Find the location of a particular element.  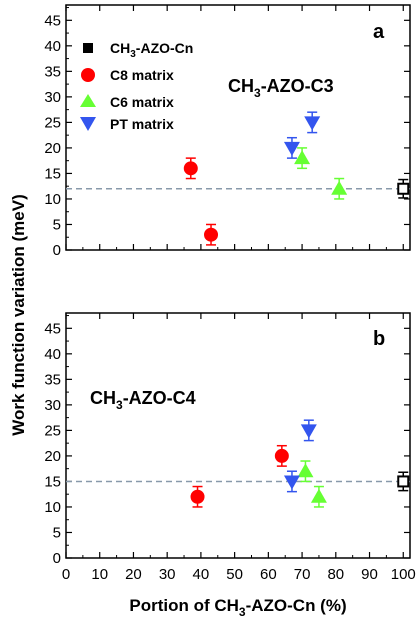

x-tick-label: 10 is located at coordinates (99, 574).